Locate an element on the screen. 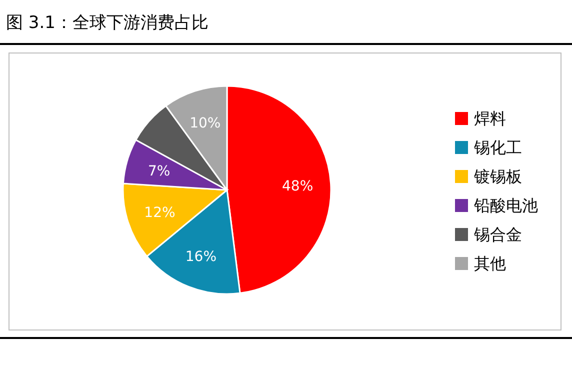 The height and width of the screenshot is (379, 572). data-label: 48% is located at coordinates (298, 186).